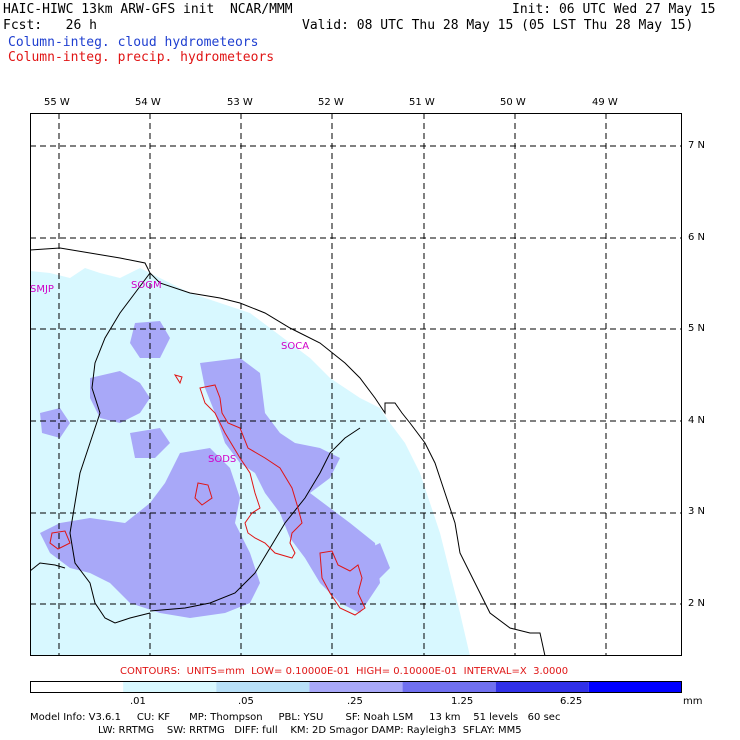  I want to click on colorbar-unit: mm, so click(693, 701).